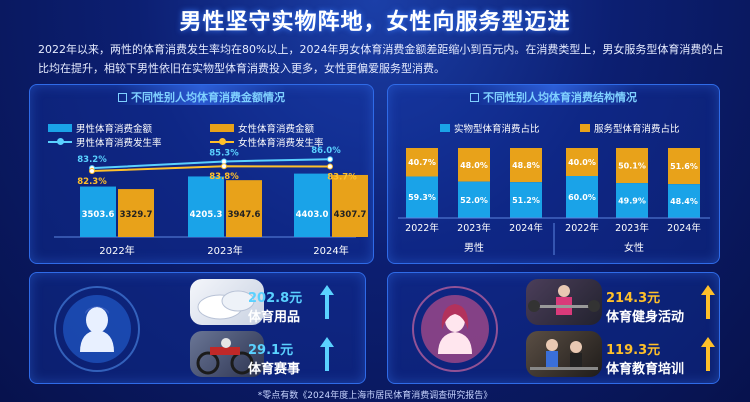 This screenshot has height=402, width=750. I want to click on bar-label-physical: 49.9%, so click(632, 201).